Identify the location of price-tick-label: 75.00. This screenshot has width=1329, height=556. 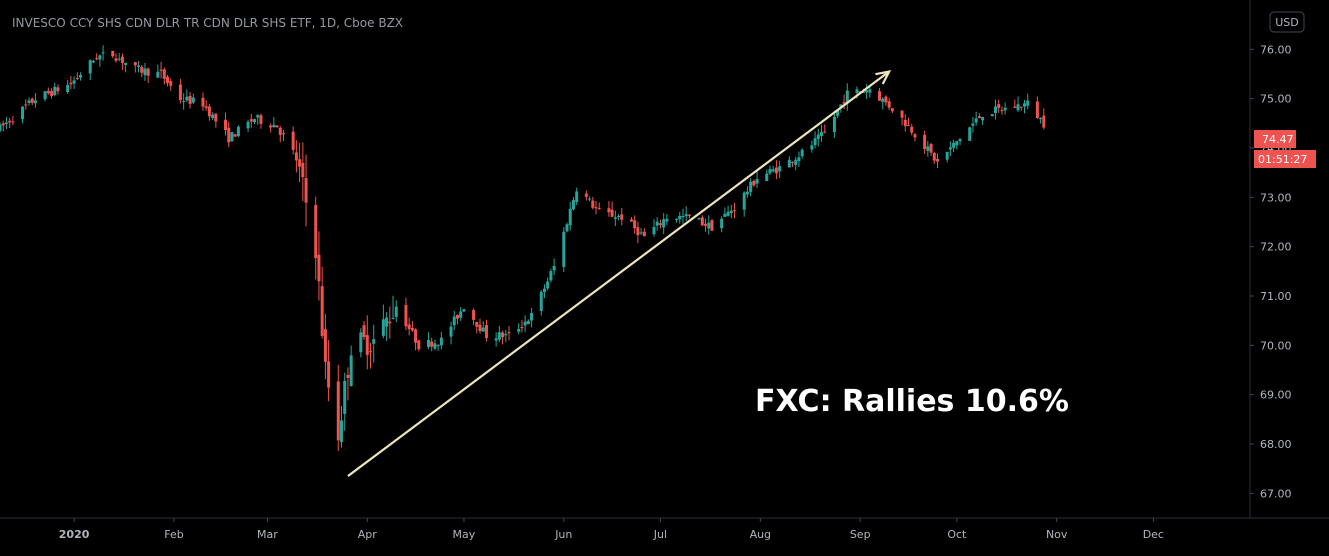
(1276, 99).